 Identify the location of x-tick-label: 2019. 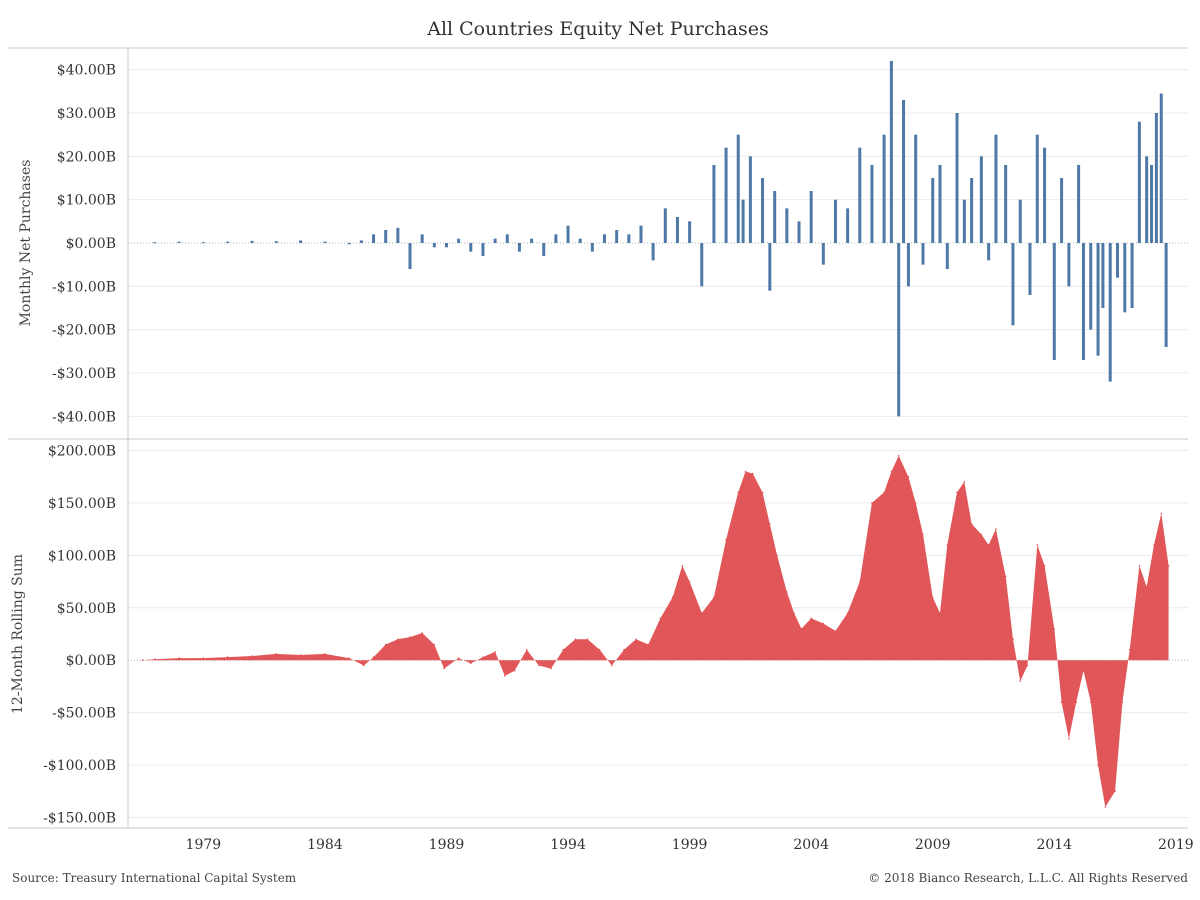
(1176, 845).